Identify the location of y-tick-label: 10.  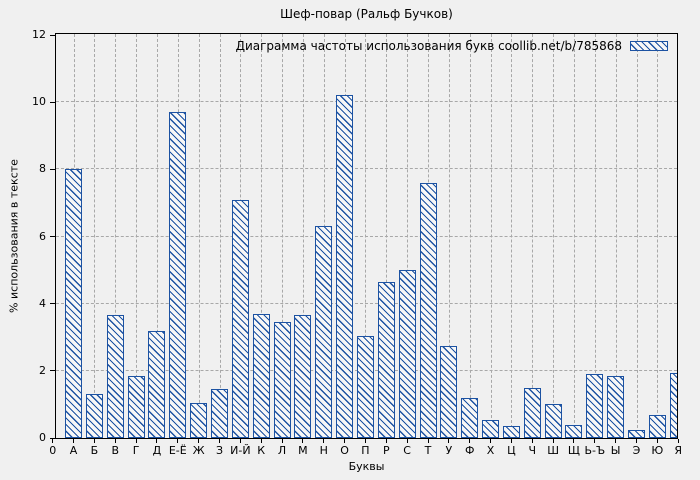
(39, 102).